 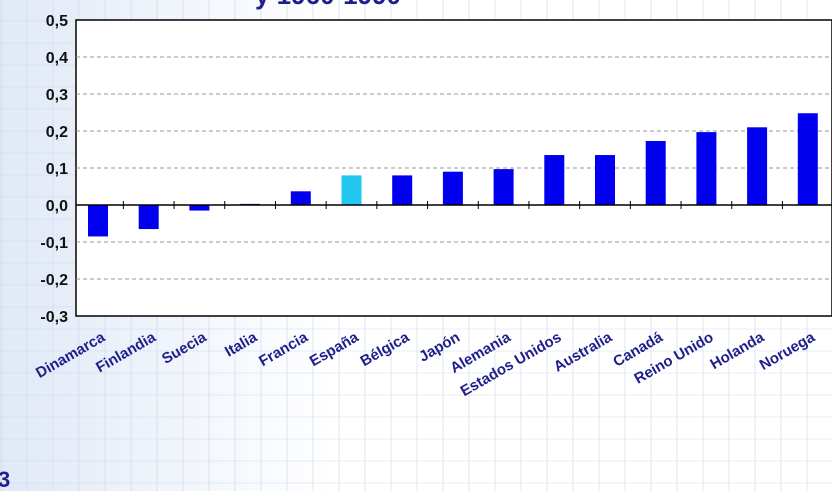 I want to click on chart-title-fragment: y 1960-1990, so click(x=328, y=5).